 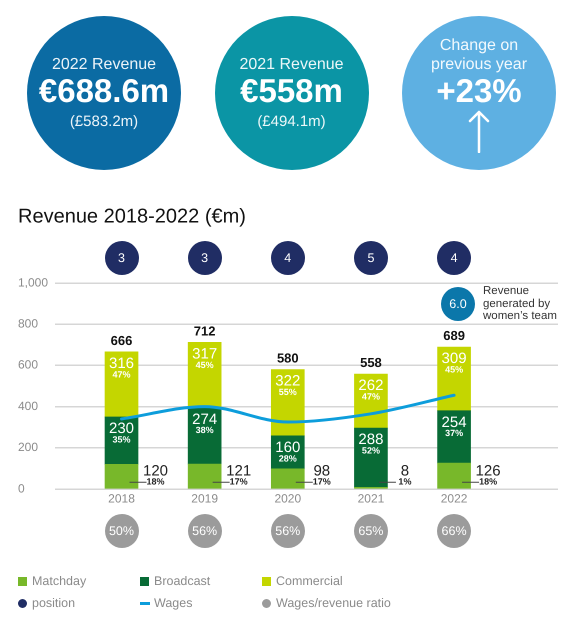 What do you see at coordinates (121, 432) in the screenshot?
I see `data-label: 230 35%` at bounding box center [121, 432].